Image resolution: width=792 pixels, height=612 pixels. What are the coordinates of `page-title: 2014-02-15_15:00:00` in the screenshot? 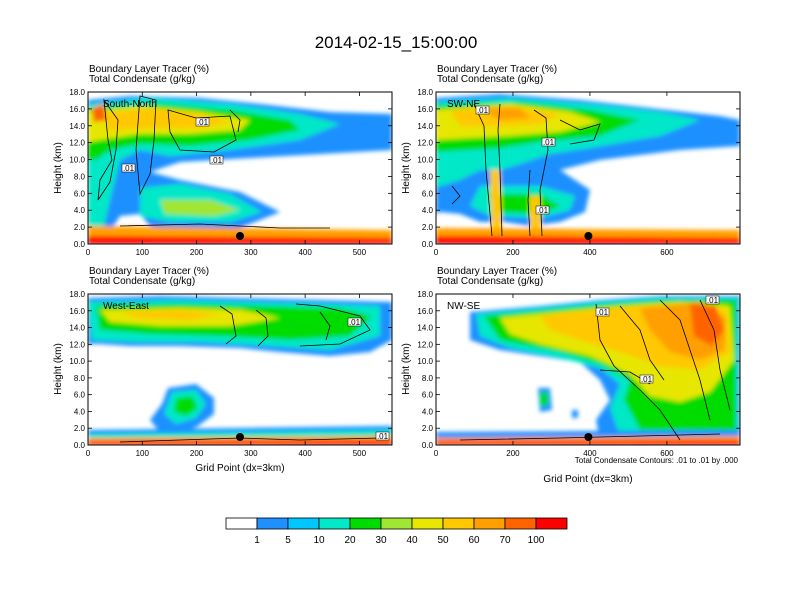 It's located at (396, 42).